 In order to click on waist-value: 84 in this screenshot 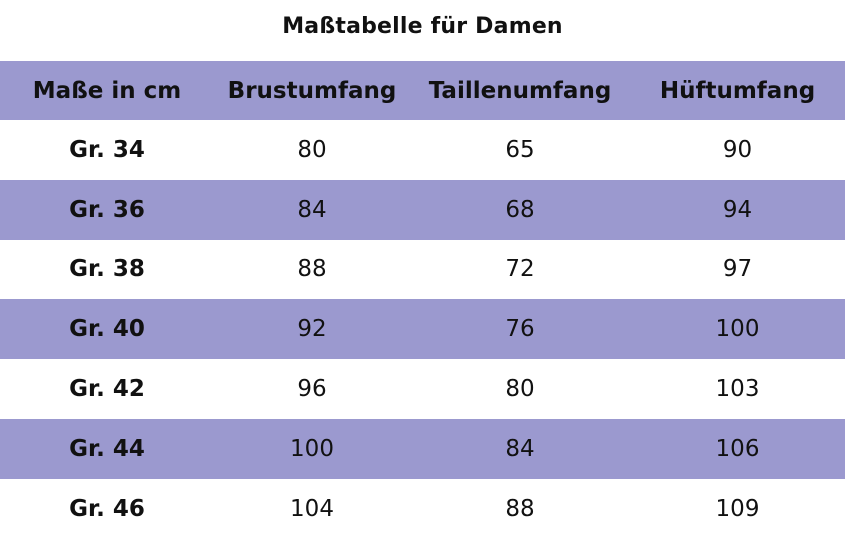, I will do `click(520, 448)`.